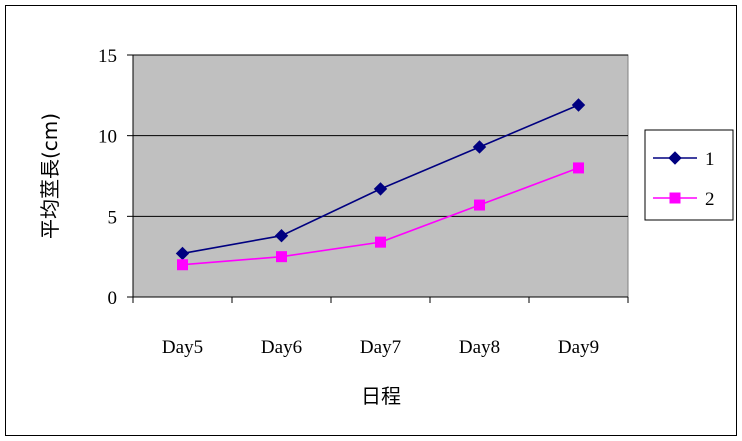 Image resolution: width=742 pixels, height=441 pixels. I want to click on legend: 12, so click(689, 175).